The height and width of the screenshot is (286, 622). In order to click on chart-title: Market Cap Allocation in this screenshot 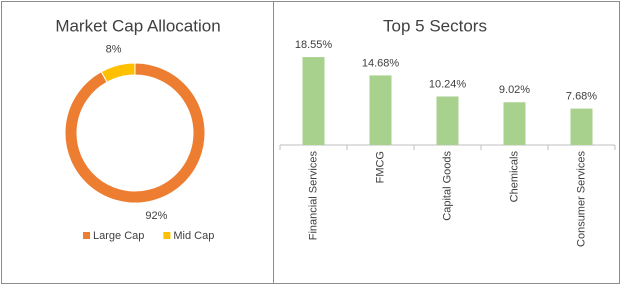, I will do `click(137, 25)`.